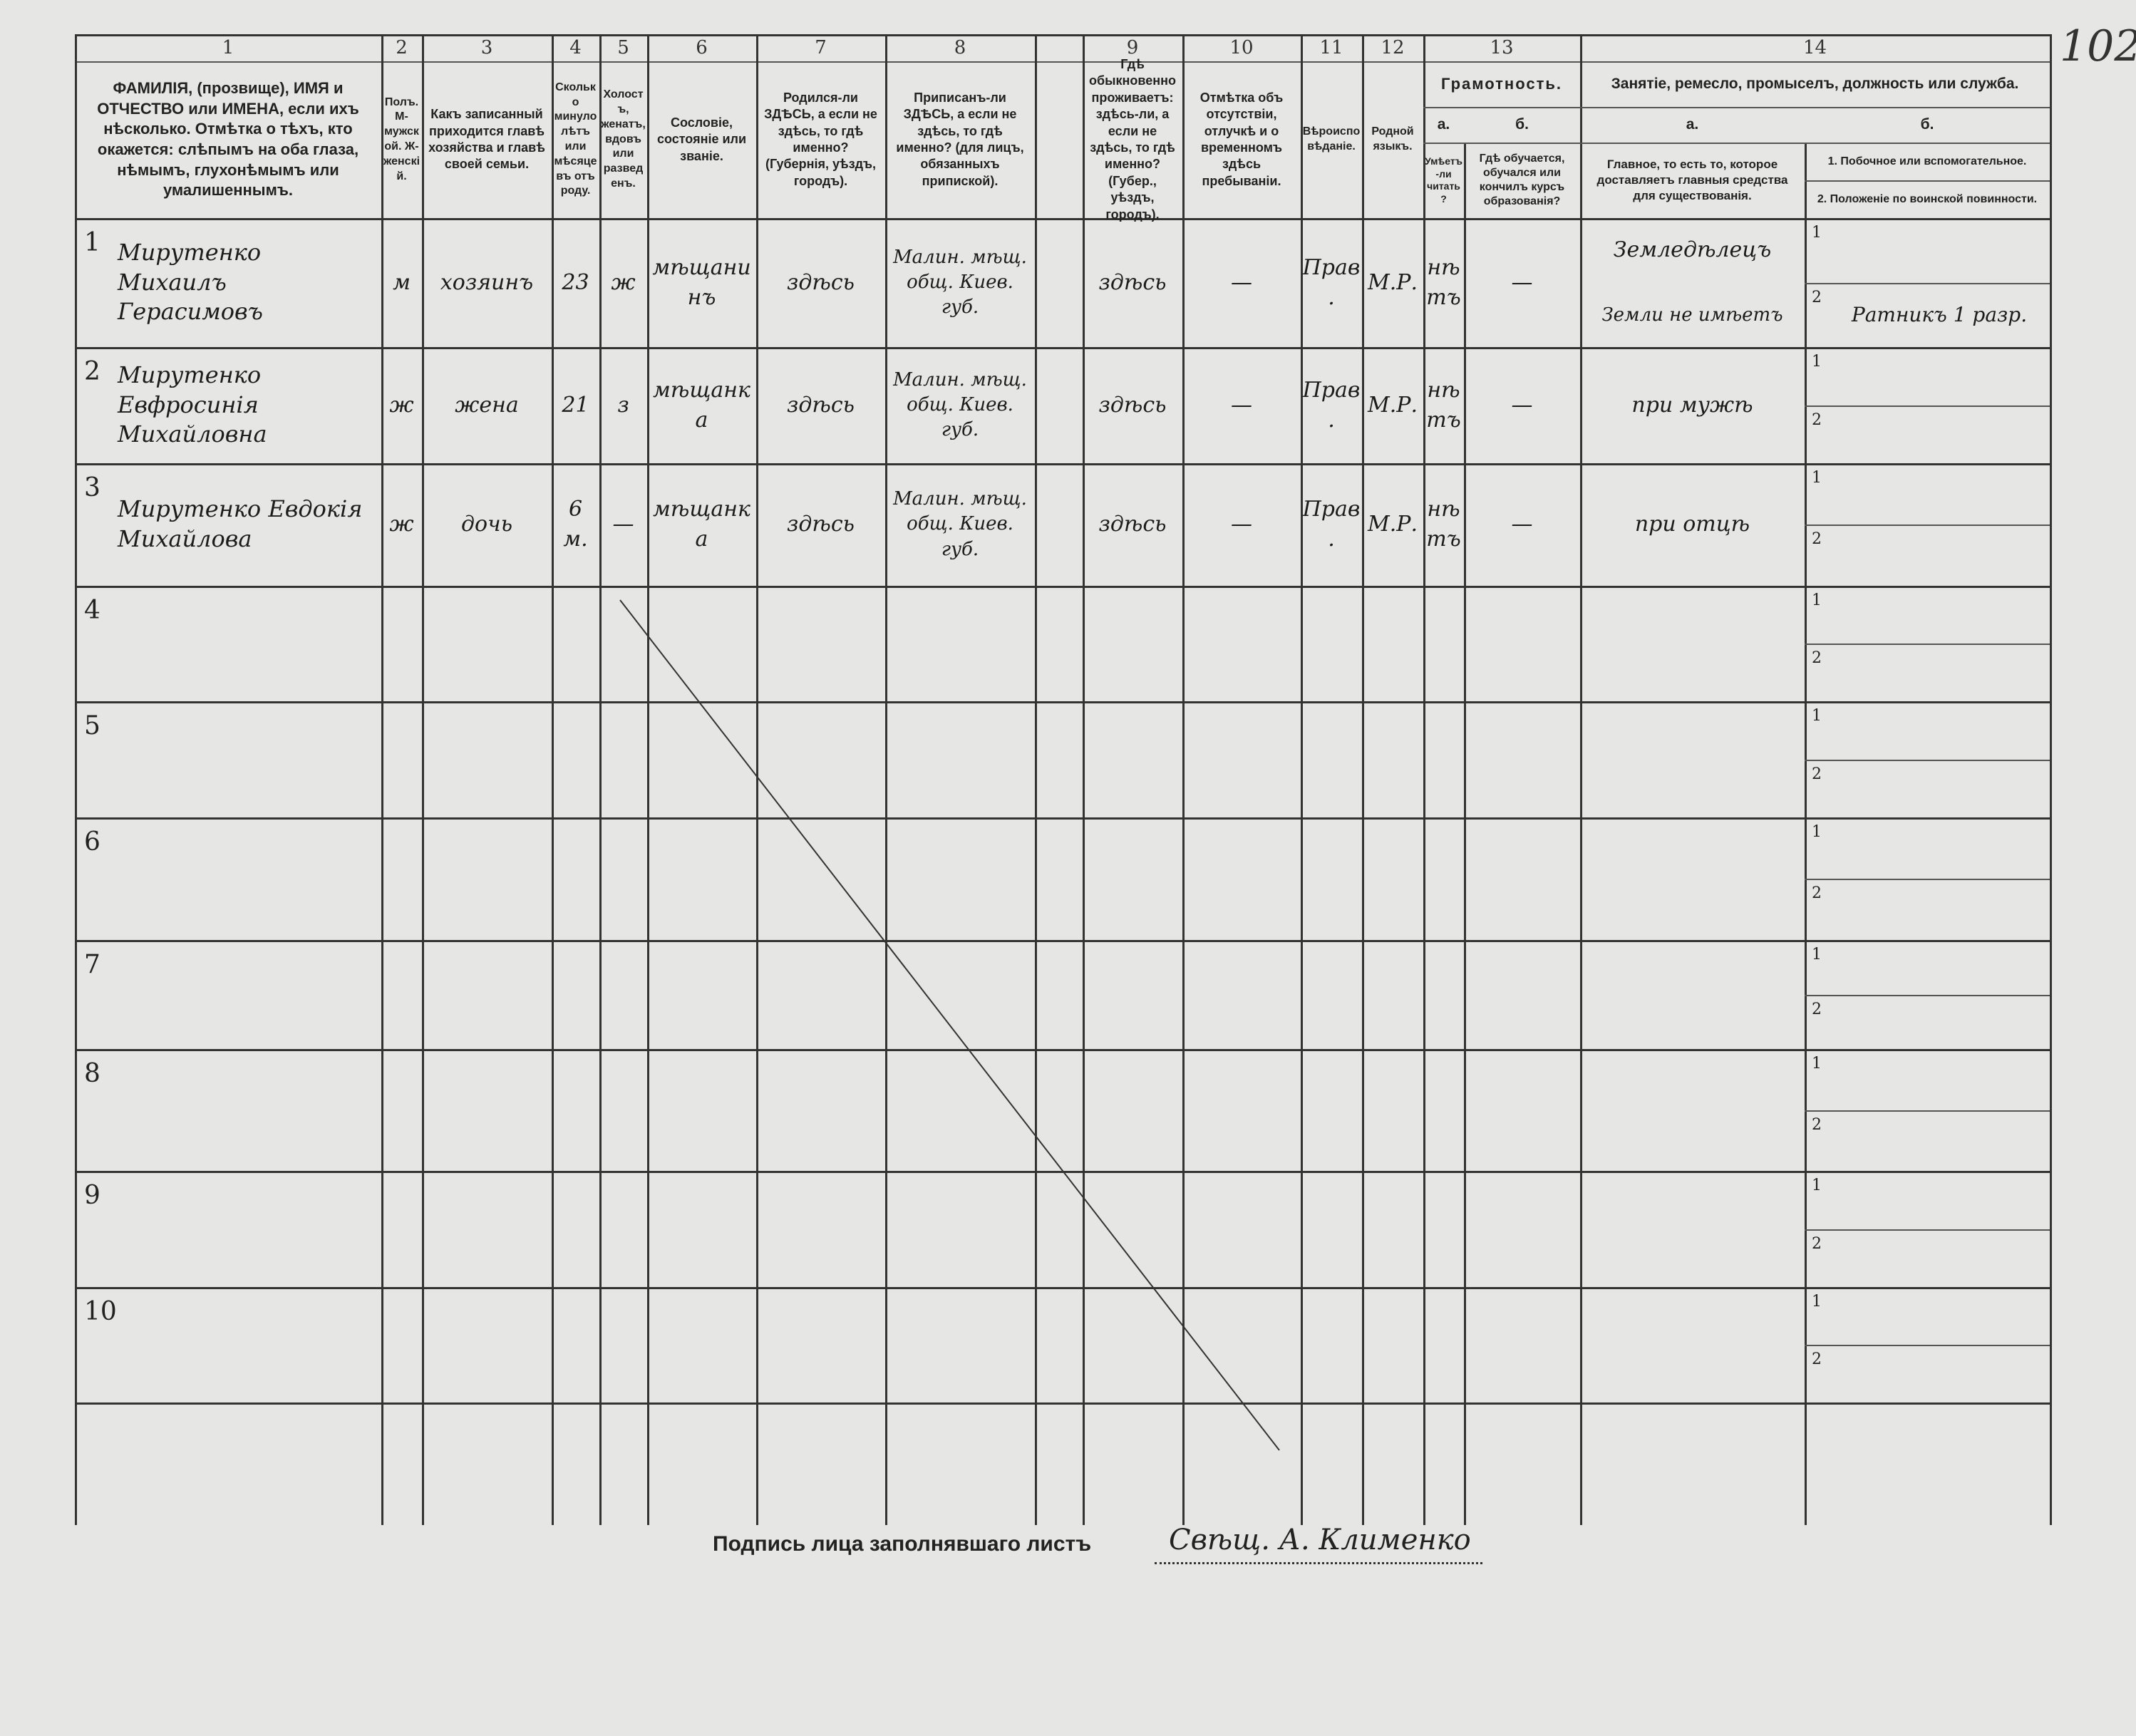 The width and height of the screenshot is (2136, 1736). I want to click on cell-marital: ж, so click(623, 282).